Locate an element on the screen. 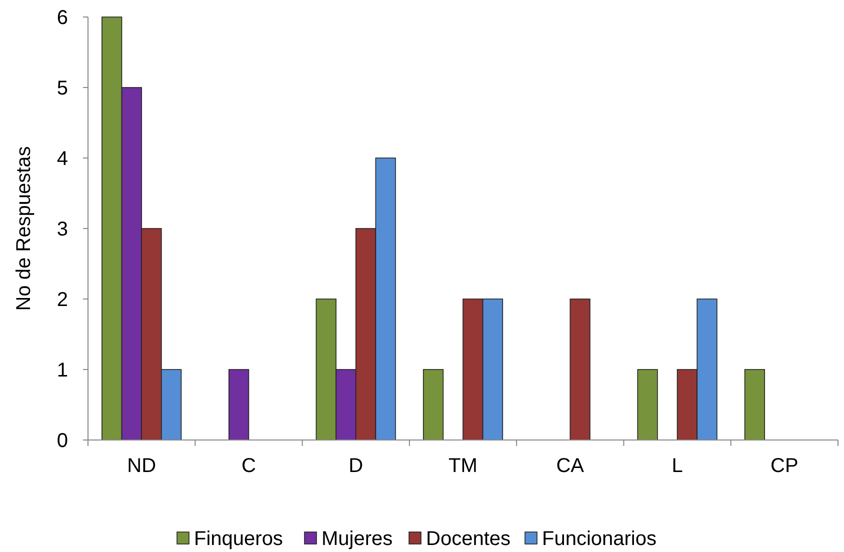  y-tick-label: 3 is located at coordinates (62, 229).